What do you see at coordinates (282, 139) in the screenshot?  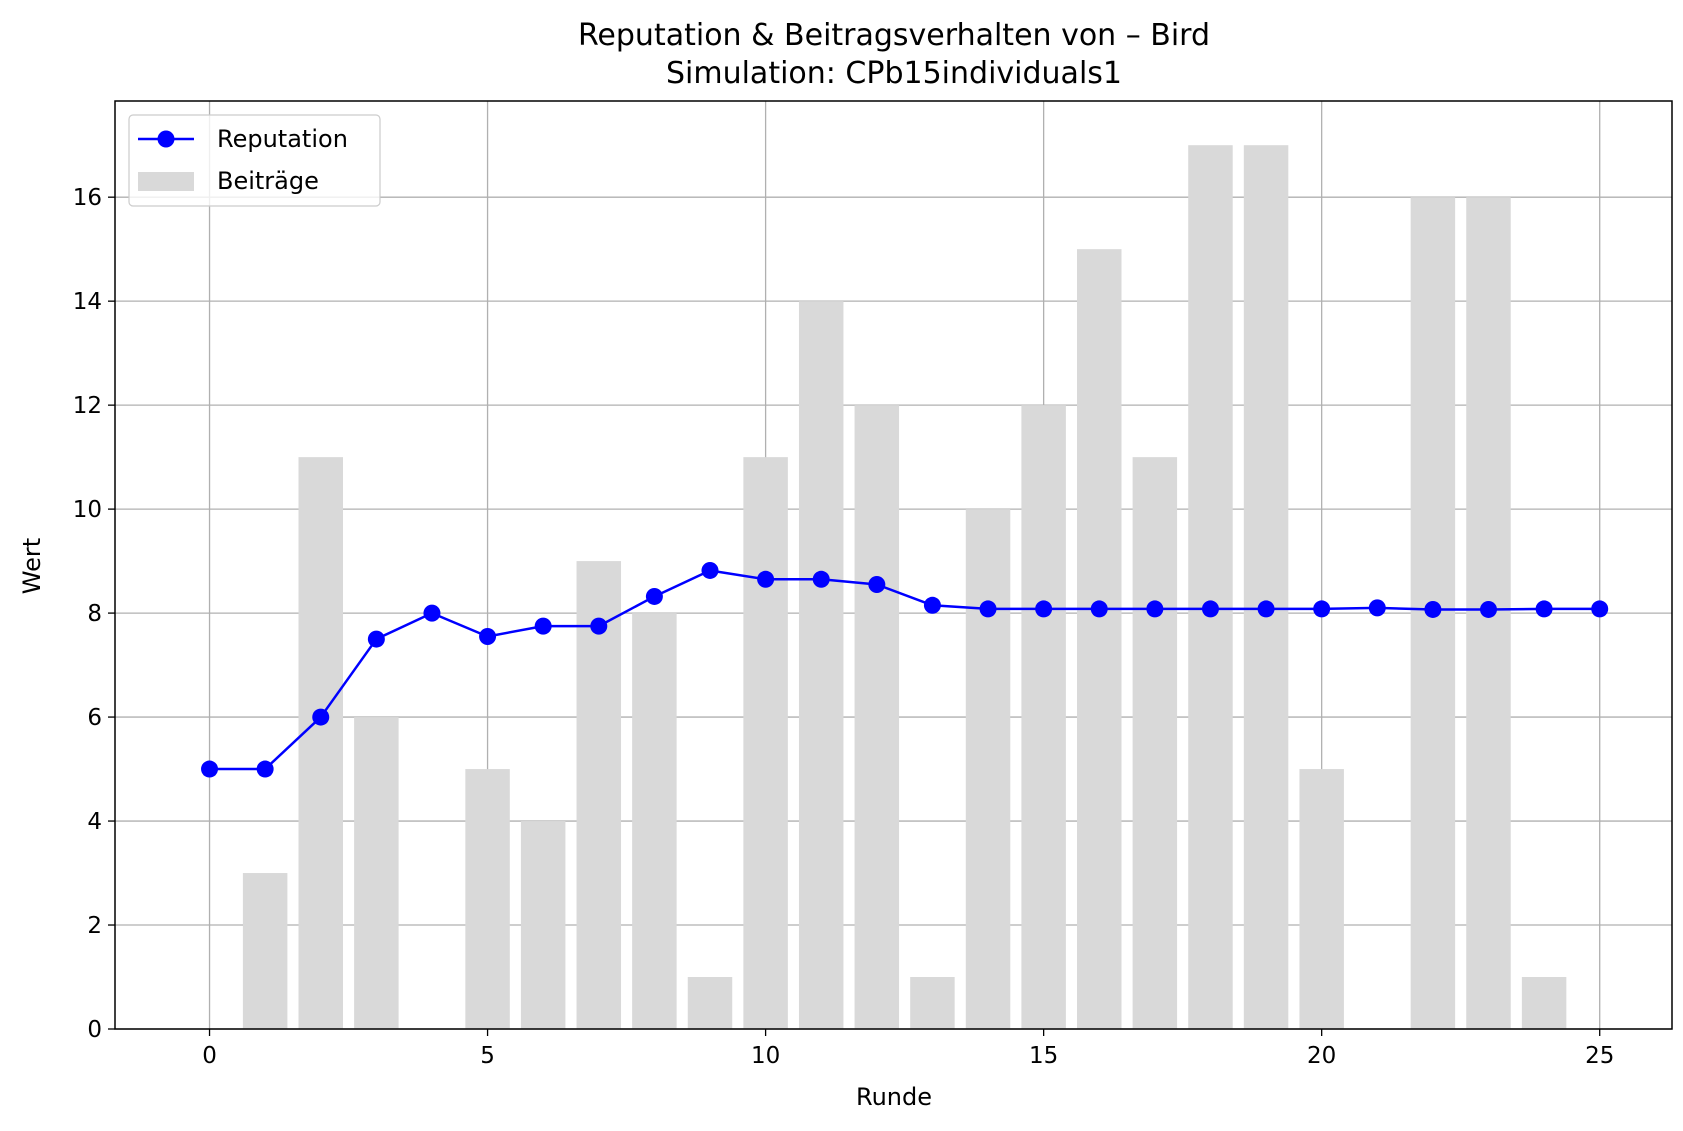 I see `legend-label-reputation: Reputation` at bounding box center [282, 139].